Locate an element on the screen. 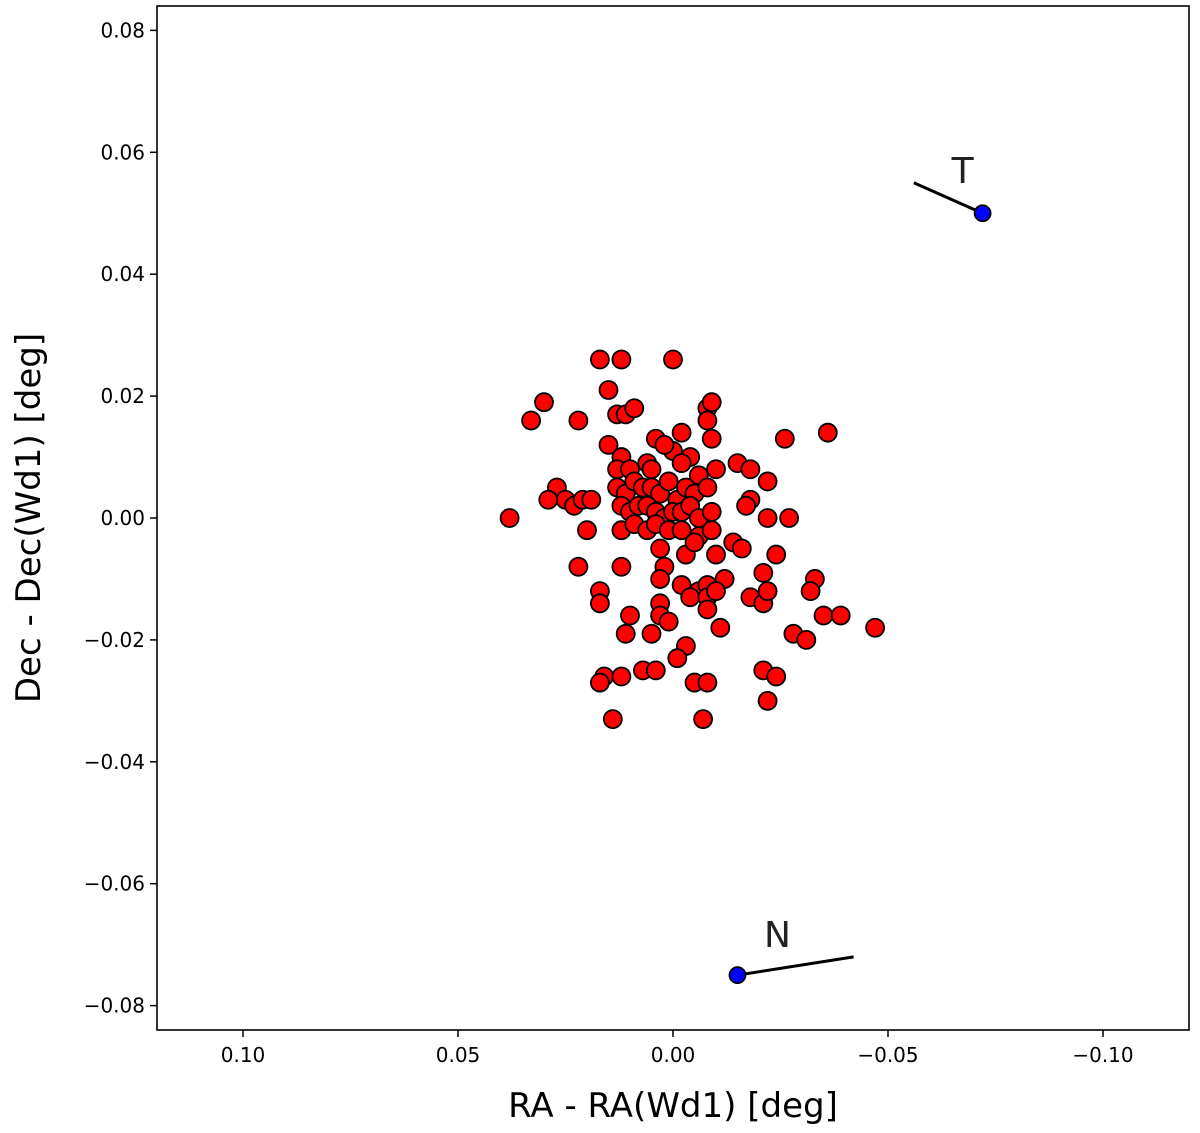 This screenshot has width=1200, height=1133. y-tick-label: 0.08 is located at coordinates (122, 30).